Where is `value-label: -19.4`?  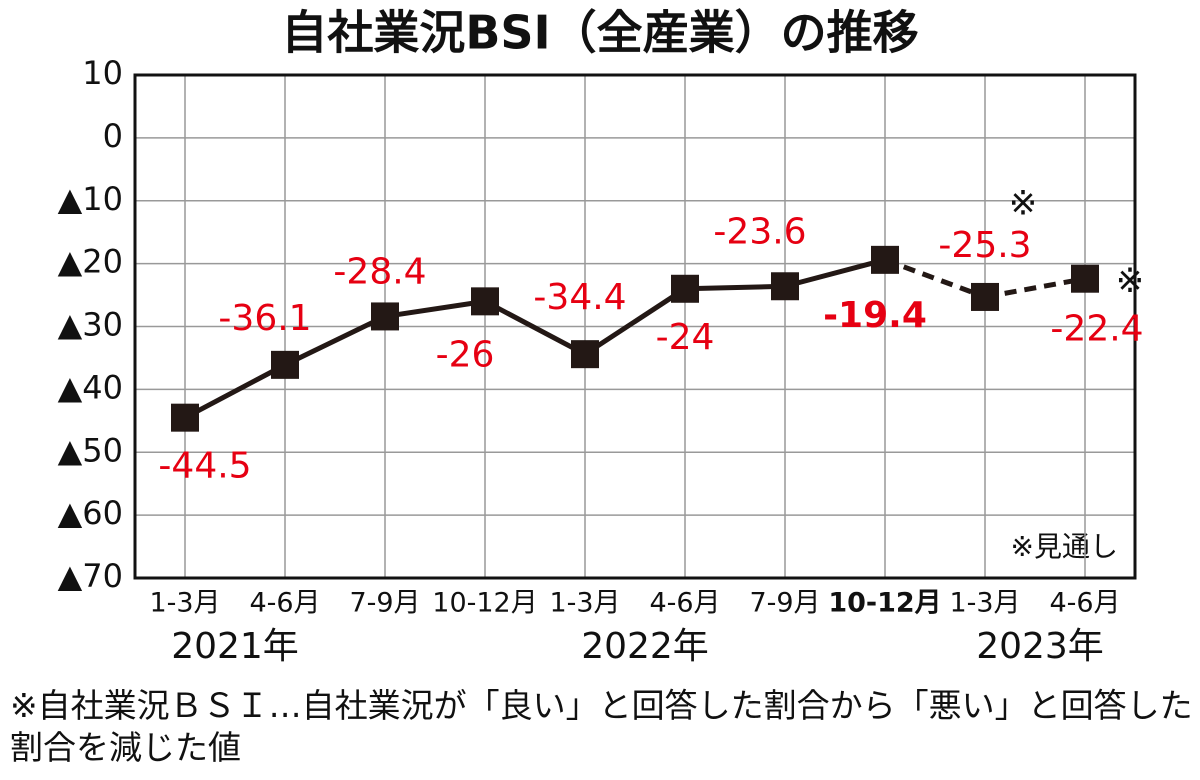 value-label: -19.4 is located at coordinates (875, 315).